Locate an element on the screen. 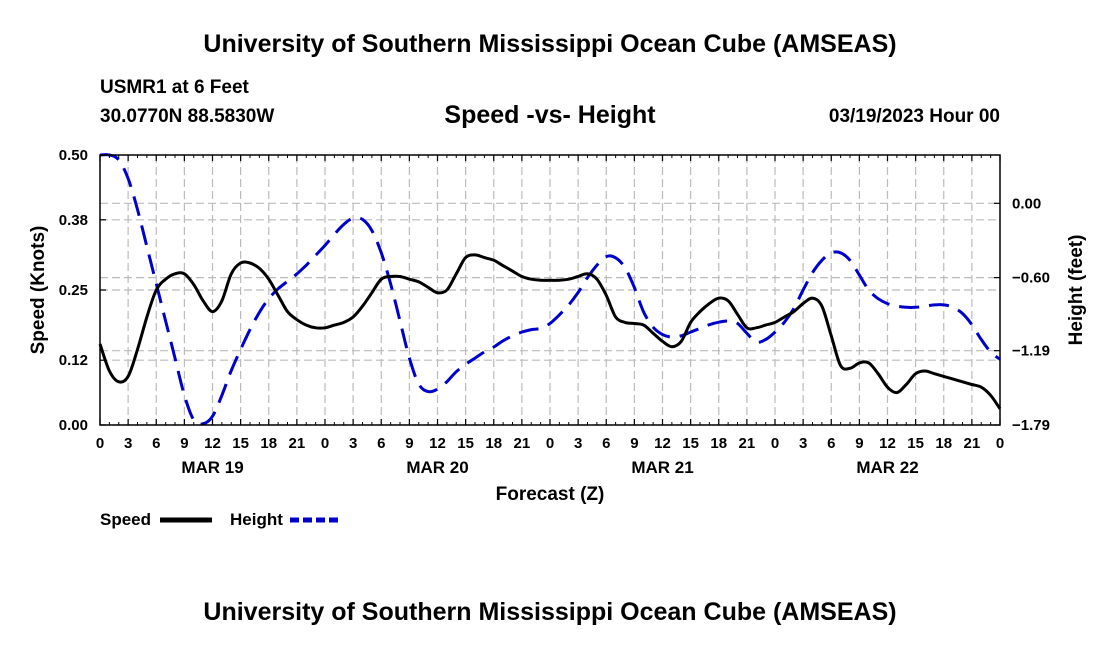 This screenshot has height=650, width=1100. y-tick-label: 0.25 is located at coordinates (73, 290).